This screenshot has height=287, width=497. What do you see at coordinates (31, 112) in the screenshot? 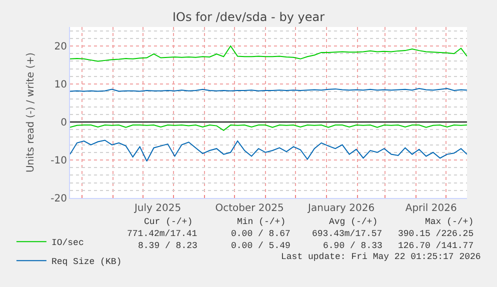
I see `y-axis-title: Units read (-) / write (+)` at bounding box center [31, 112].